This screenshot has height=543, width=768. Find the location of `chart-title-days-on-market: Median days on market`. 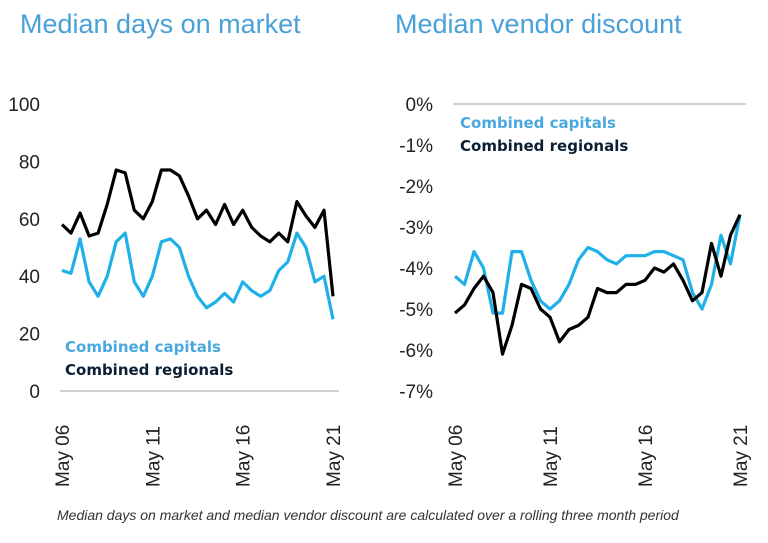

chart-title-days-on-market: Median days on market is located at coordinates (160, 24).